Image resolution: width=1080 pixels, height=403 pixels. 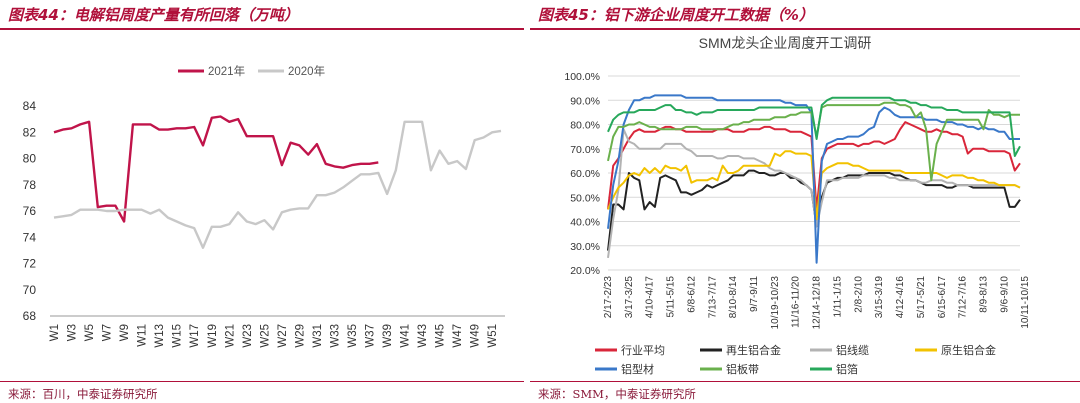 I want to click on legend-label: 2021年, so click(x=226, y=71).